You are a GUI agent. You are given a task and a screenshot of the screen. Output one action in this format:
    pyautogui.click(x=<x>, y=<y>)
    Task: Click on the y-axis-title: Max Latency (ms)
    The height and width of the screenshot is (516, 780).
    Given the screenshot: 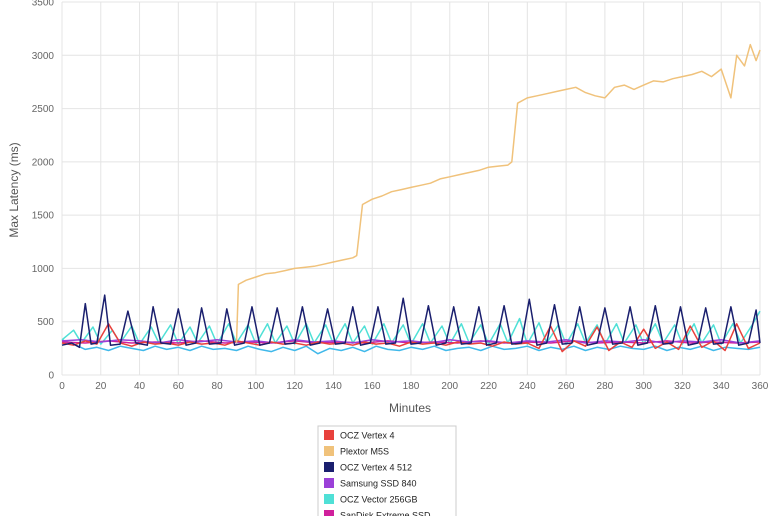 What is the action you would take?
    pyautogui.click(x=14, y=189)
    